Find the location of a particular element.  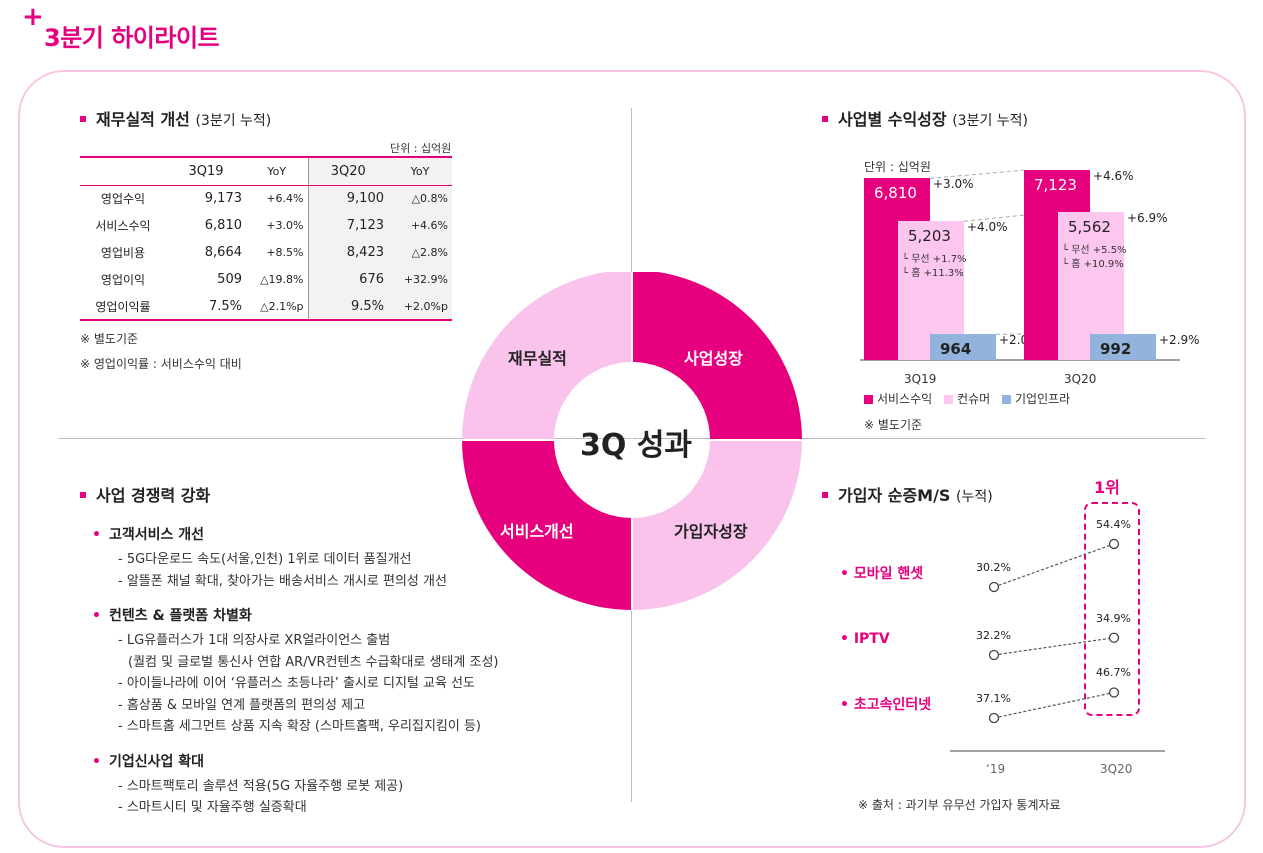

table-header-row: 3Q19 YoY 3Q20 YoY is located at coordinates (266, 171).